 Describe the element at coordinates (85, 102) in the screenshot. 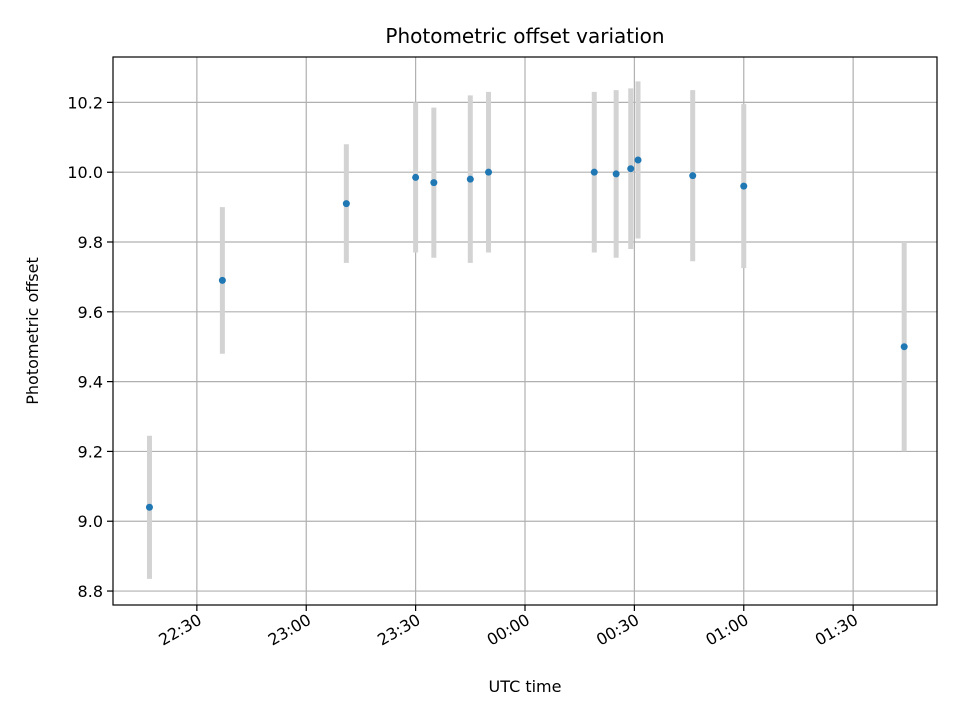

I see `y-tick-label: 10.2` at that location.